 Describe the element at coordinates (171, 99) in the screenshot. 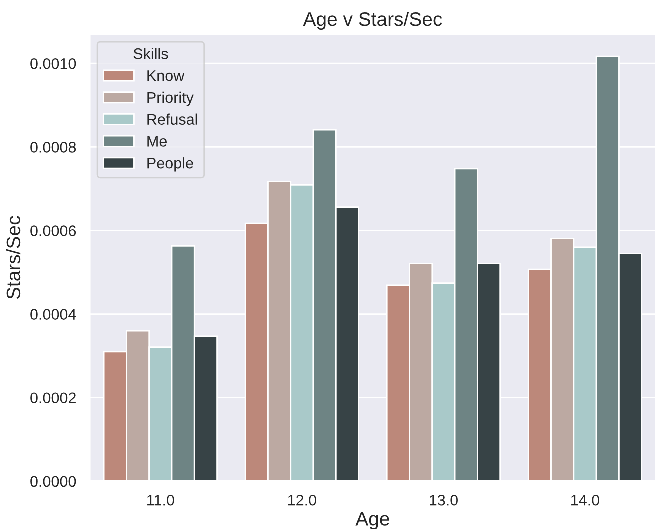

I see `legend-label: Priority` at that location.